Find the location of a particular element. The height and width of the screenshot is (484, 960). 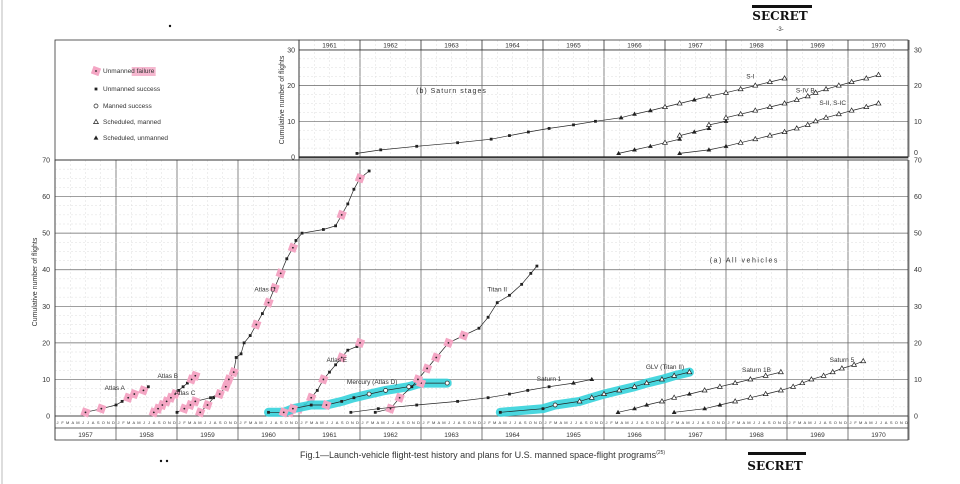

series-label-atlas-e: Atlas E is located at coordinates (337, 360).